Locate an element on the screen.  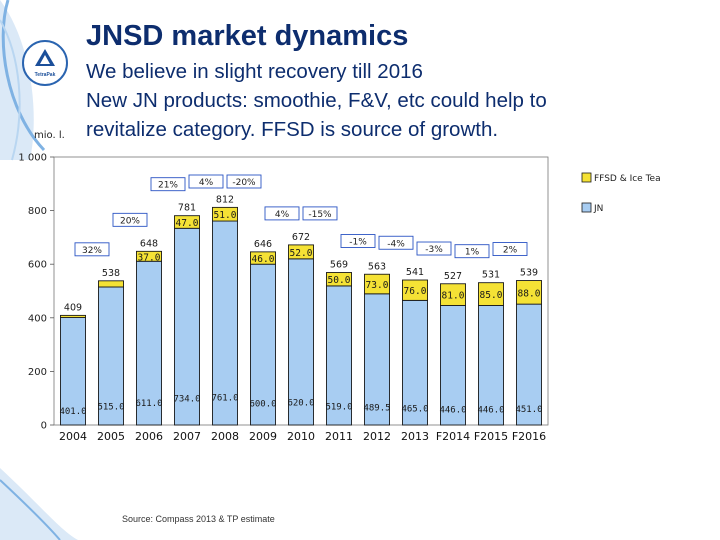
jn-value-label: 611.0 is located at coordinates (148, 404).